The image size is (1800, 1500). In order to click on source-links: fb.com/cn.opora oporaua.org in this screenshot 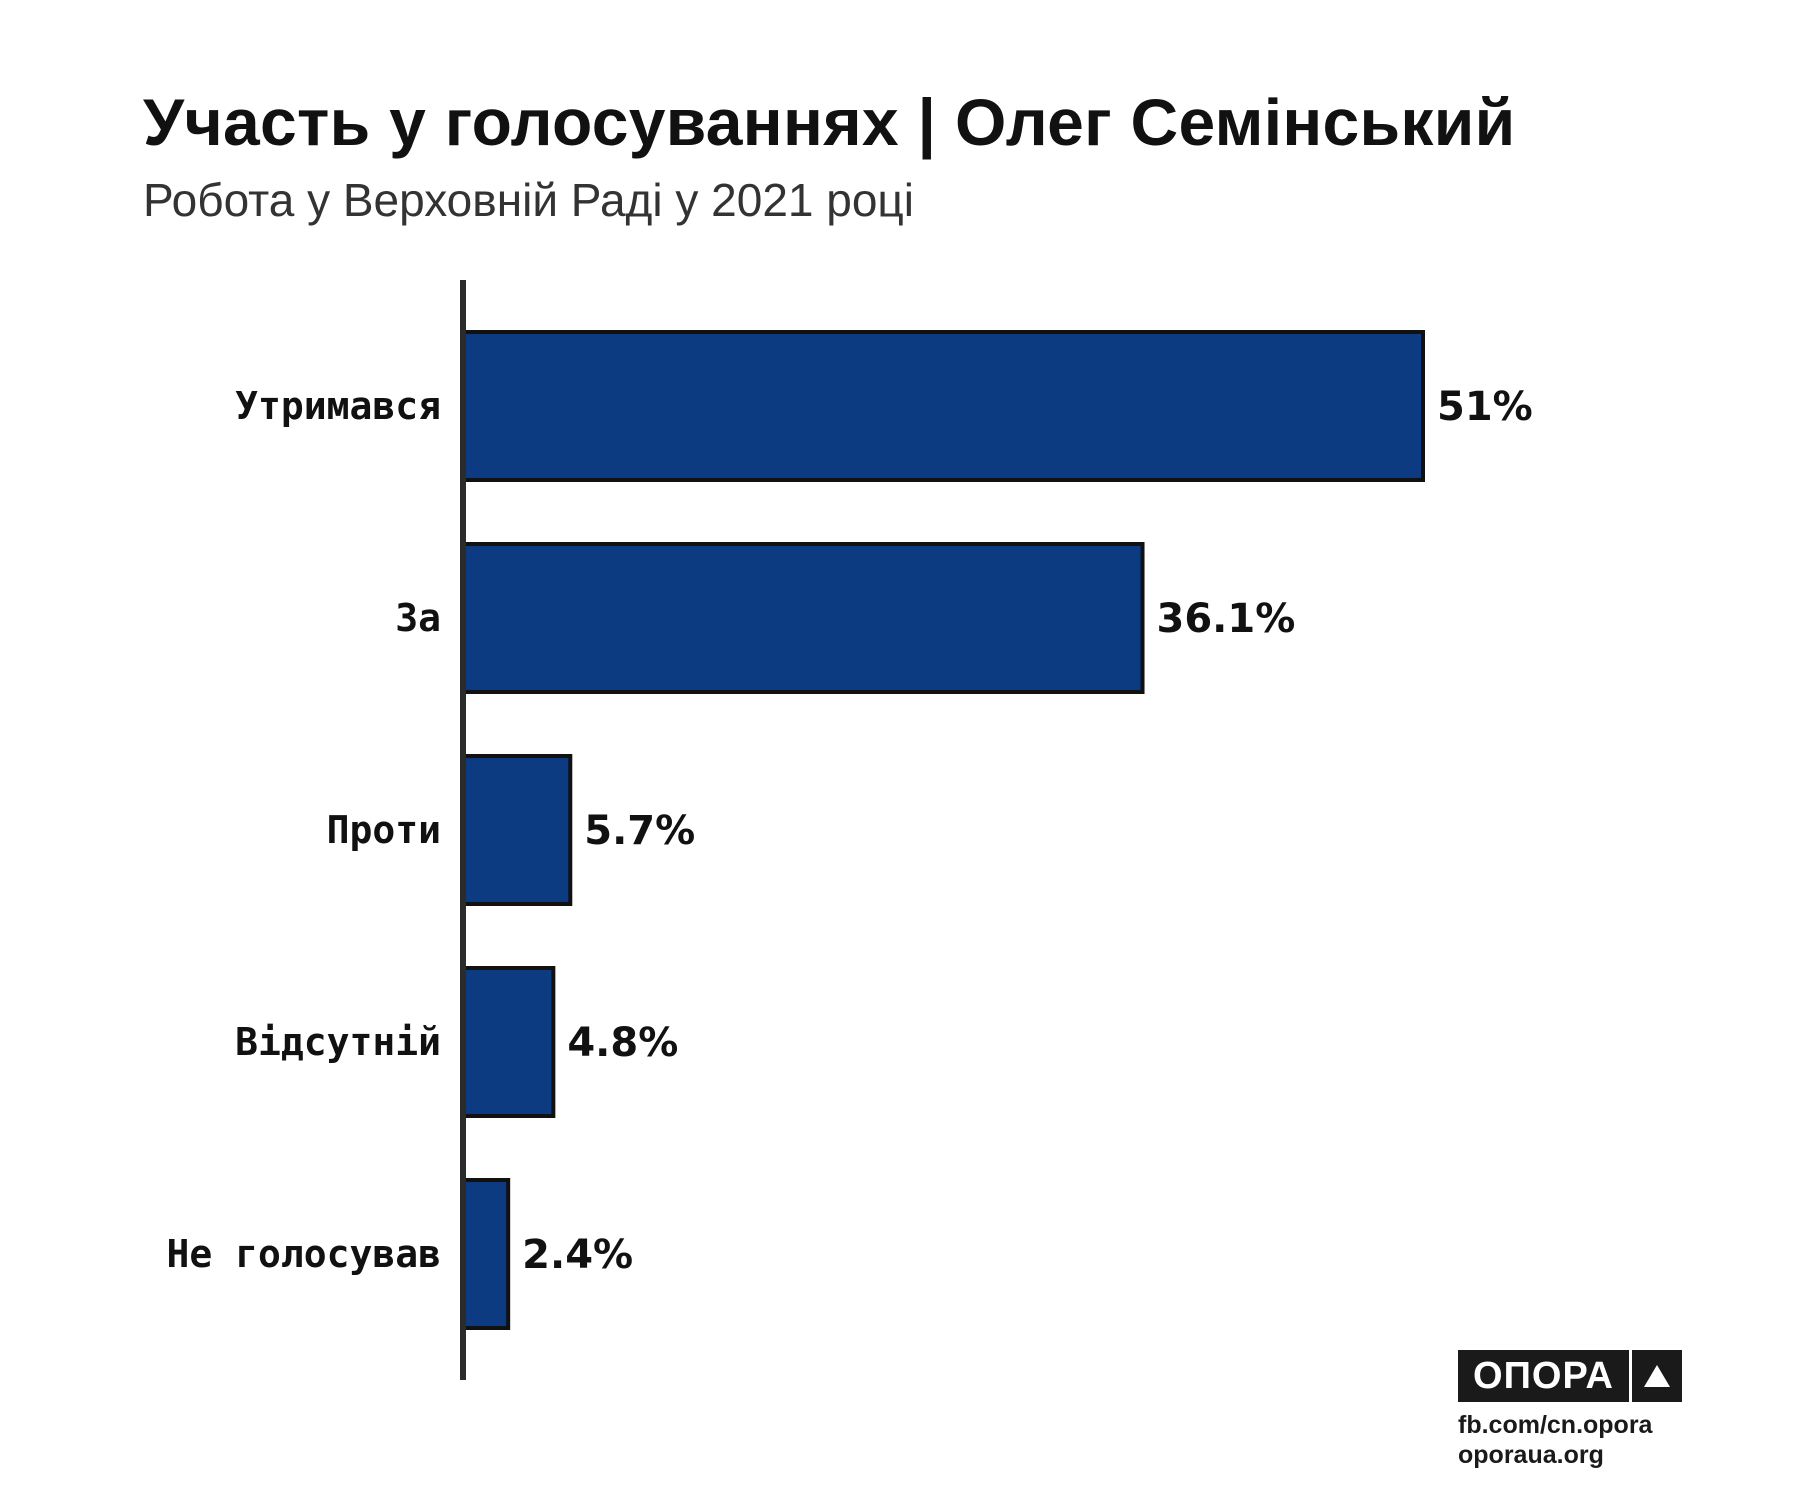, I will do `click(1555, 1440)`.